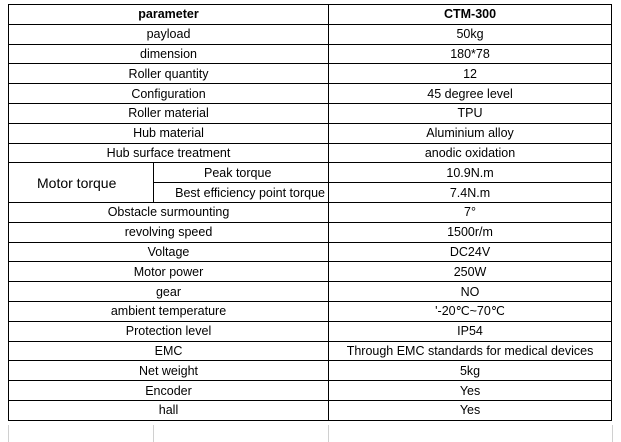 The image size is (621, 442). I want to click on param-cell: Hub surface treatment, so click(168, 153).